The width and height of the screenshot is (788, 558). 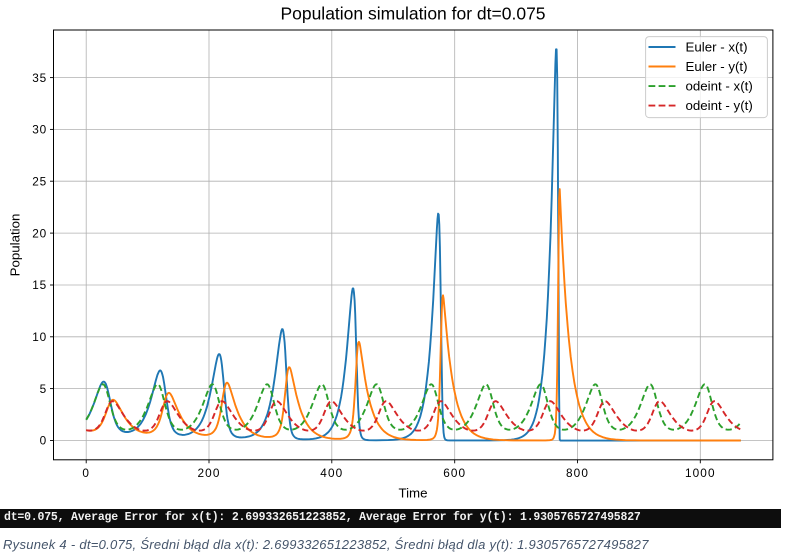 What do you see at coordinates (15, 245) in the screenshot?
I see `svg-text: Population` at bounding box center [15, 245].